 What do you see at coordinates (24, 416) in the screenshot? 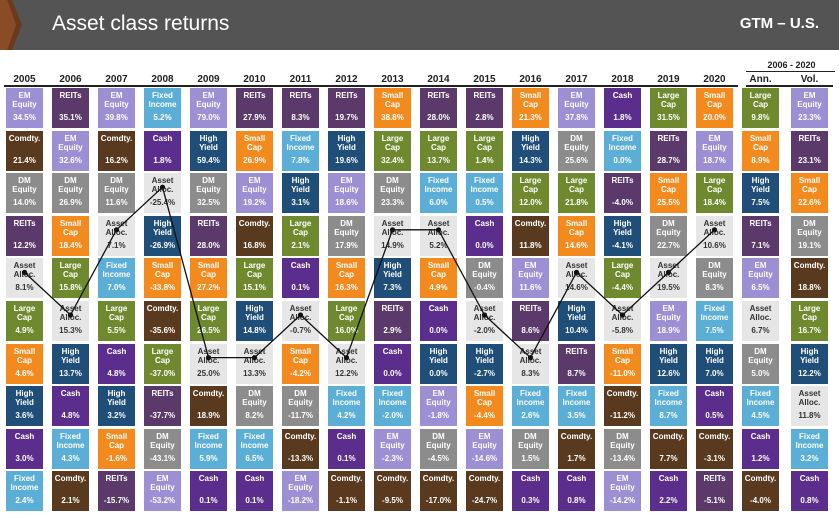
I see `cell-return: 3.6%` at bounding box center [24, 416].